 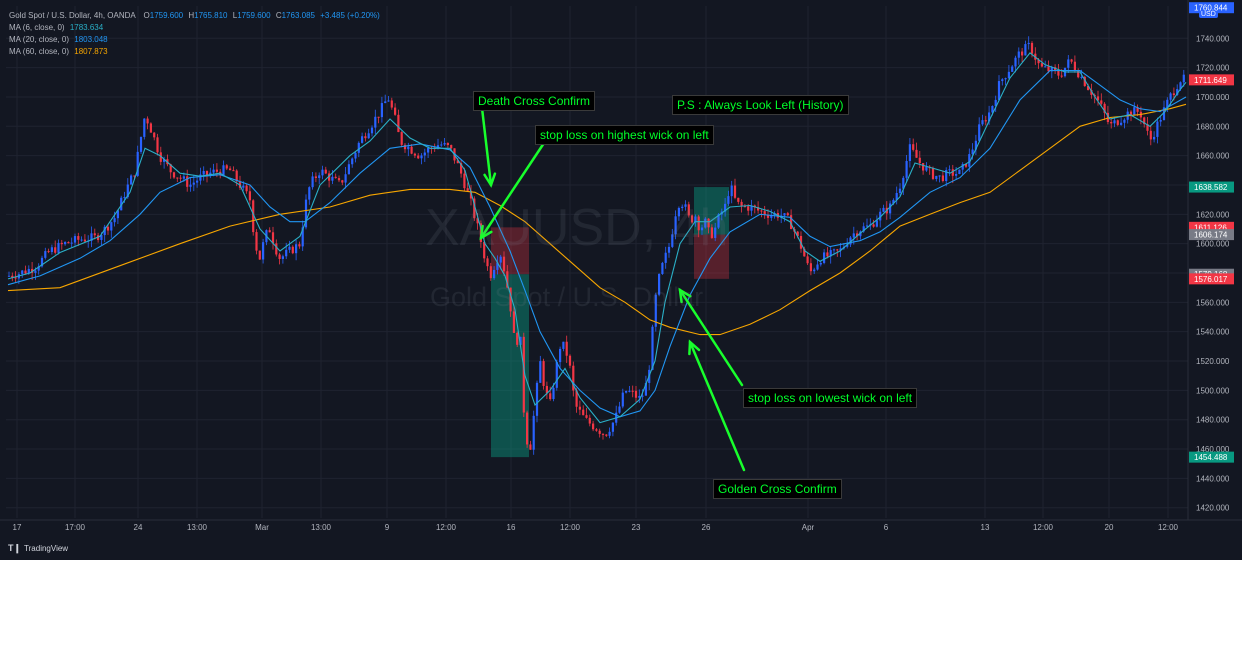 I want to click on y-tick-label: 1740.000, so click(x=1213, y=38).